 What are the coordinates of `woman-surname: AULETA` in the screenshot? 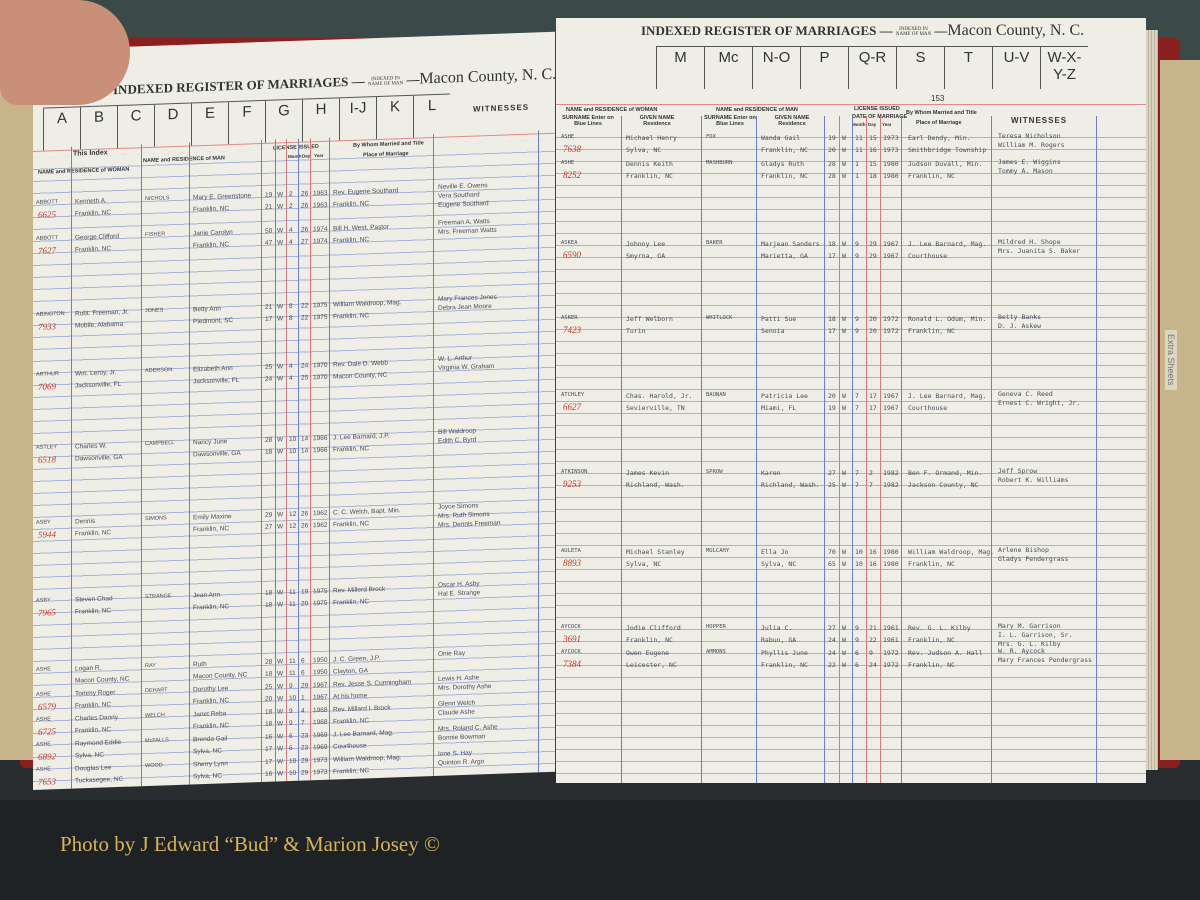 It's located at (571, 551).